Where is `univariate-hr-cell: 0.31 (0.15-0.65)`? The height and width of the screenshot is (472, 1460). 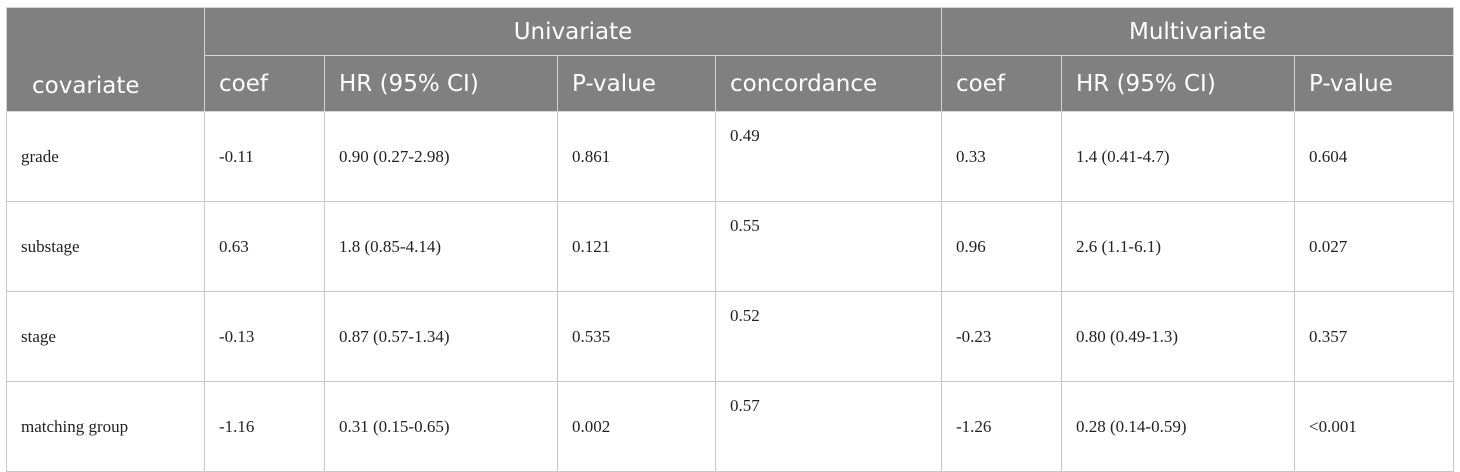
univariate-hr-cell: 0.31 (0.15-0.65) is located at coordinates (441, 426).